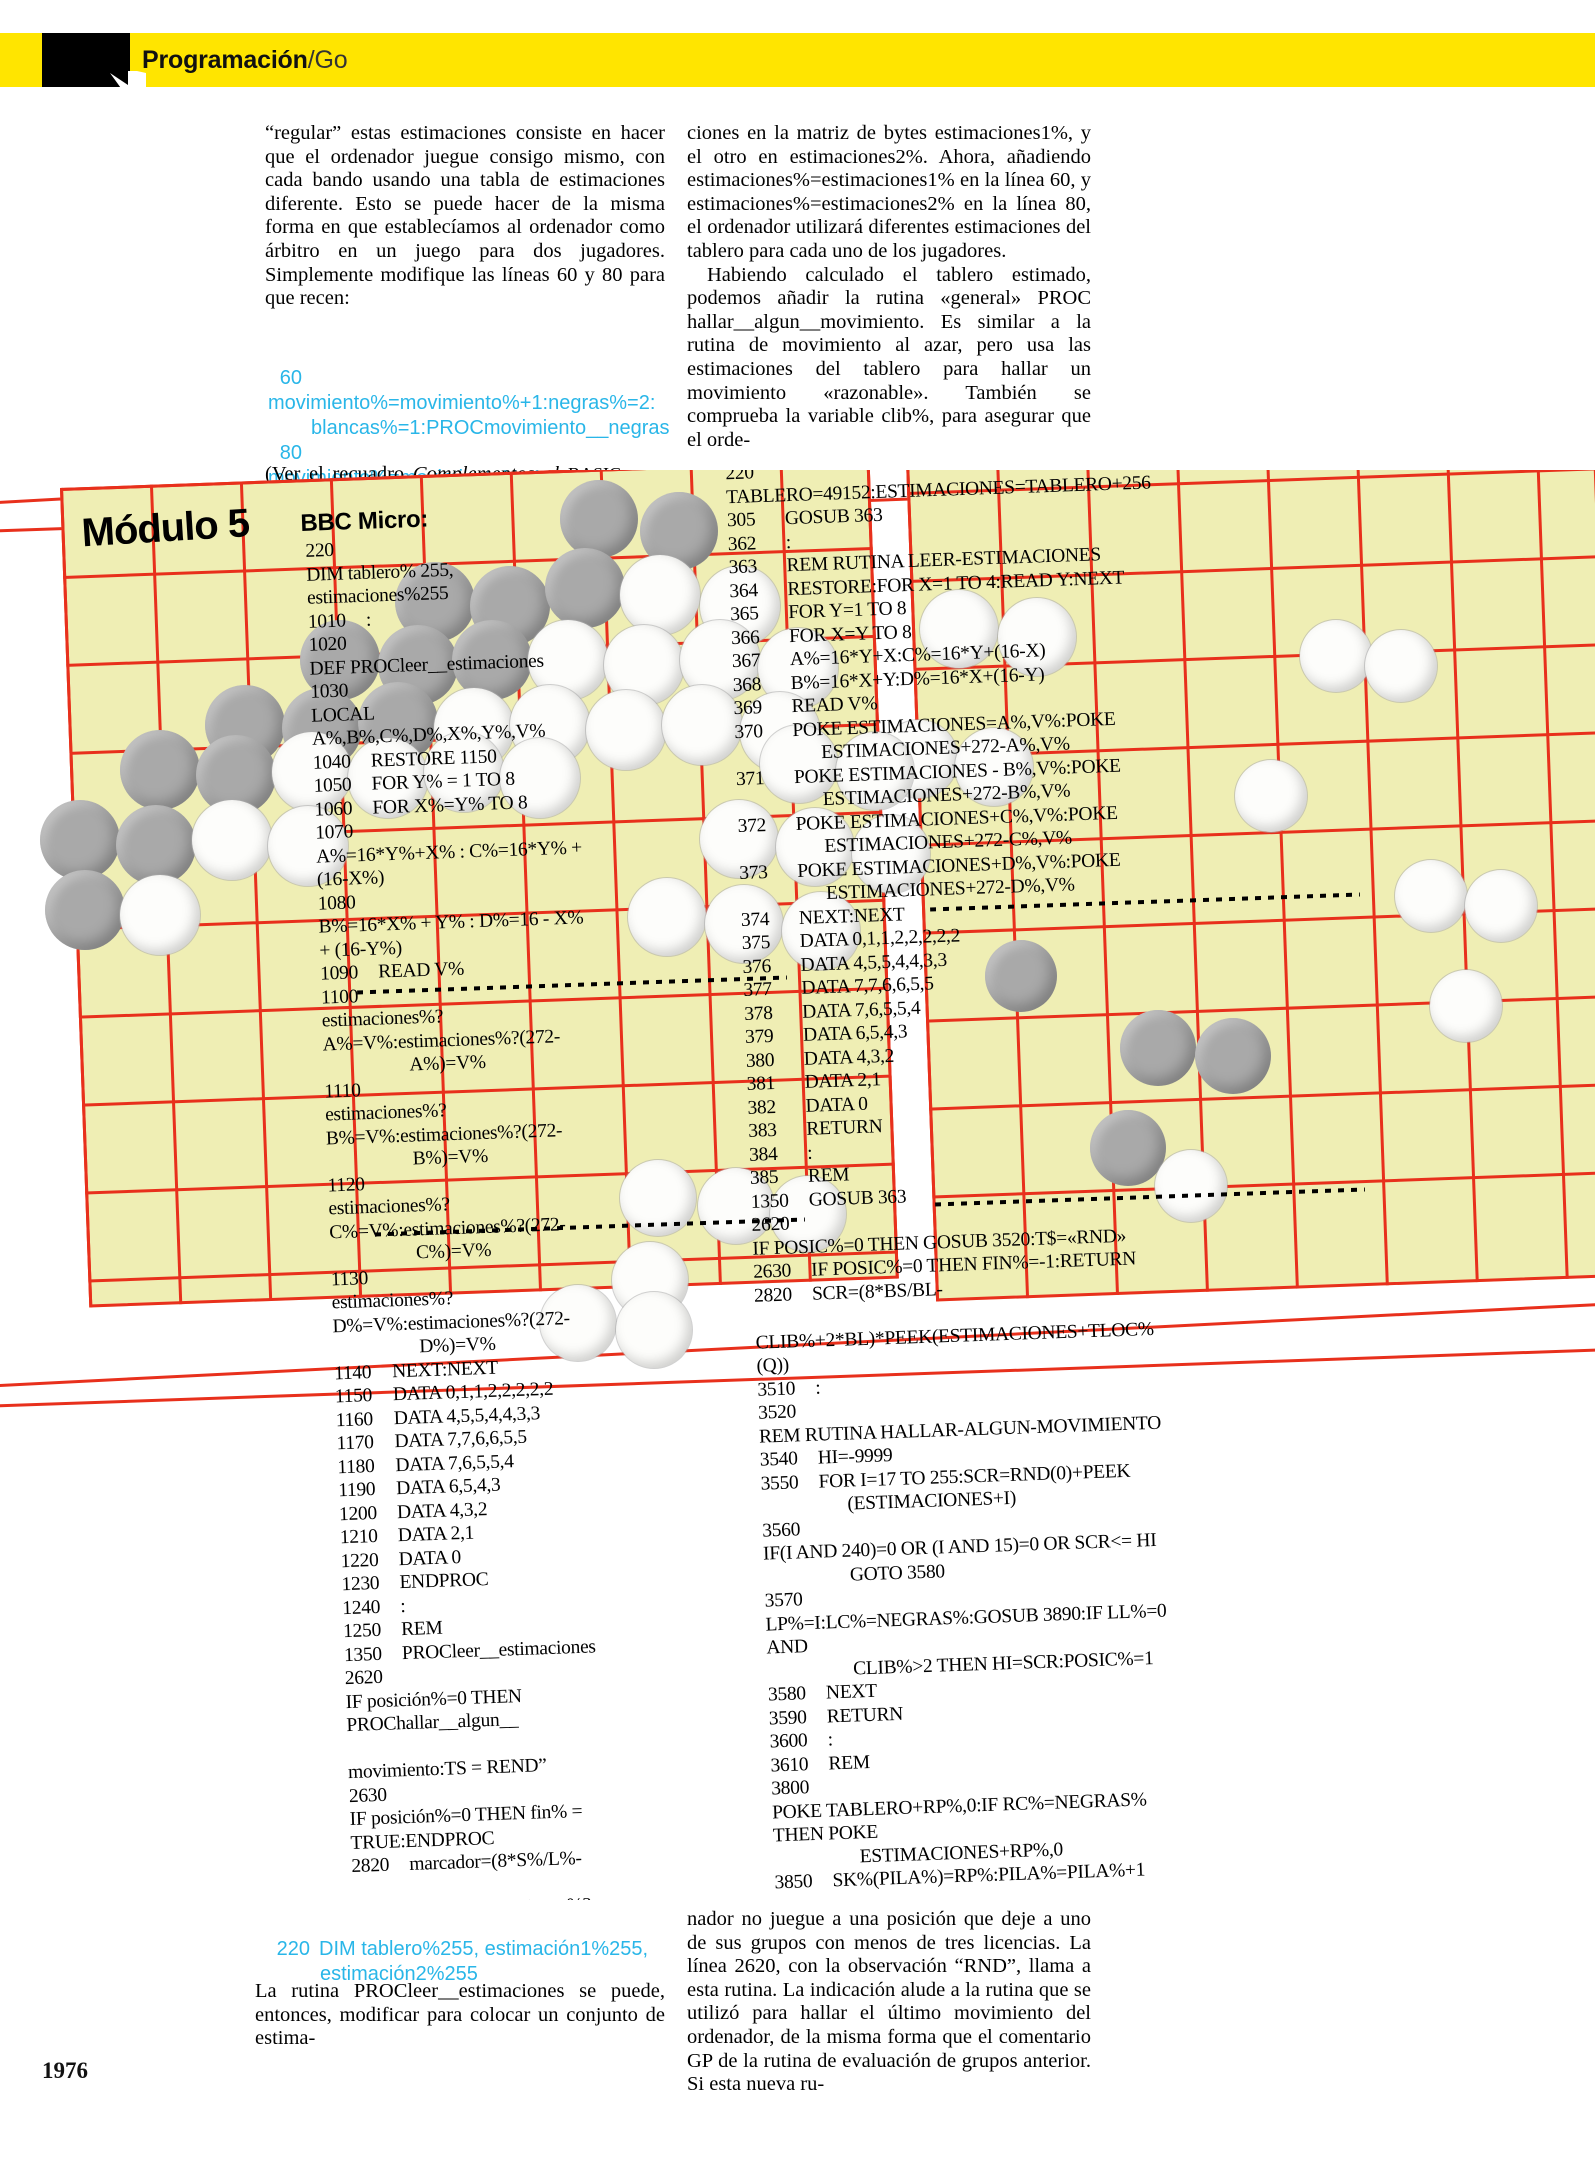  I want to click on code-line-text: GOTO 3580, so click(897, 1573).